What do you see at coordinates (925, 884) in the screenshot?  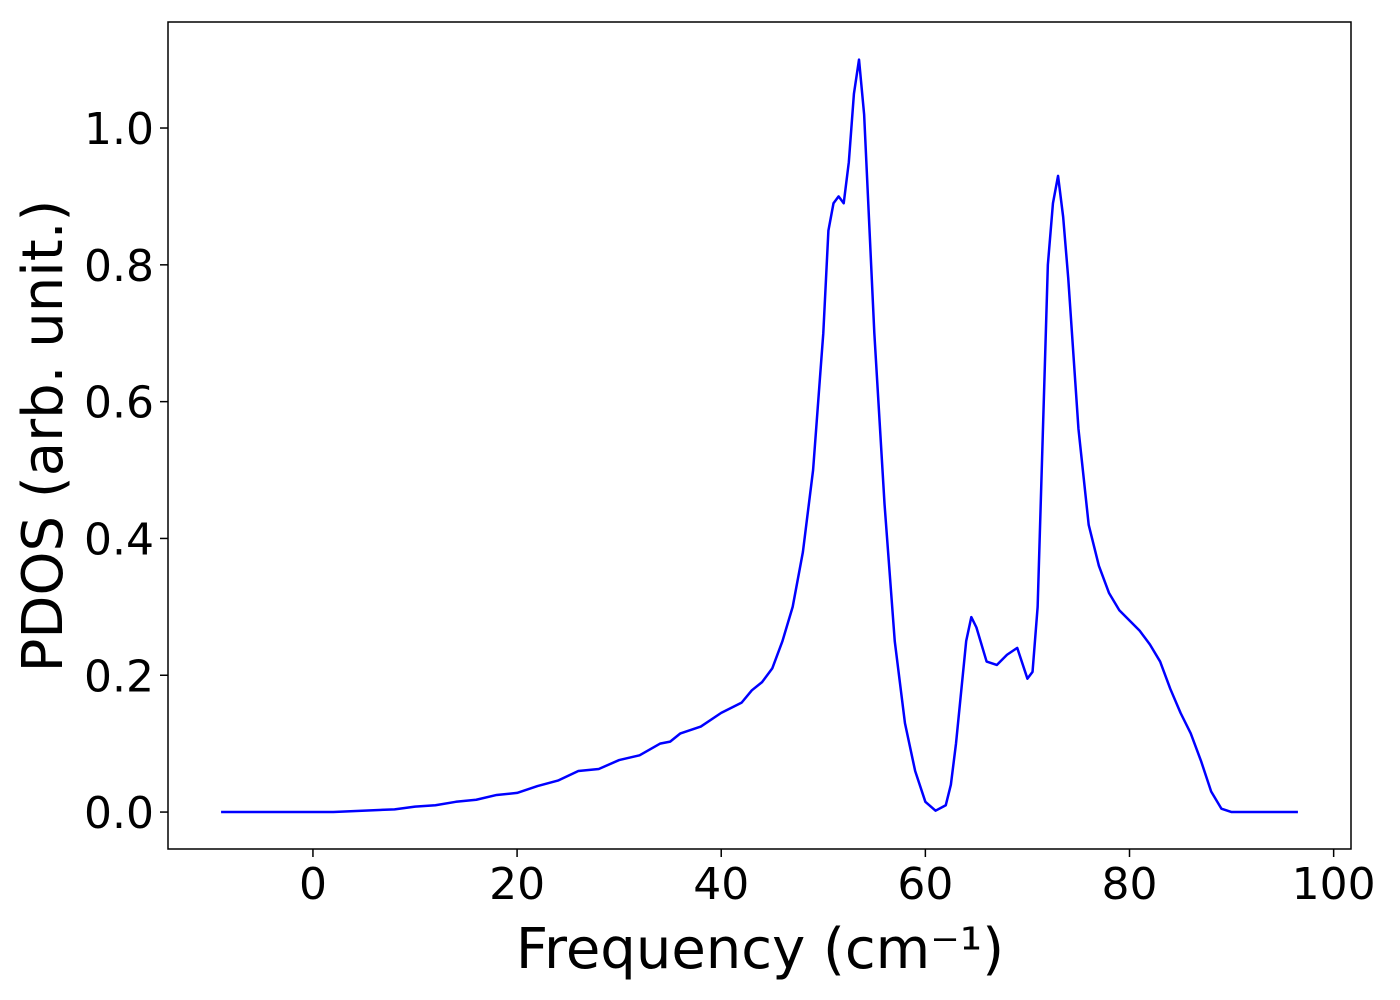 I see `x-tick-label: 60` at bounding box center [925, 884].